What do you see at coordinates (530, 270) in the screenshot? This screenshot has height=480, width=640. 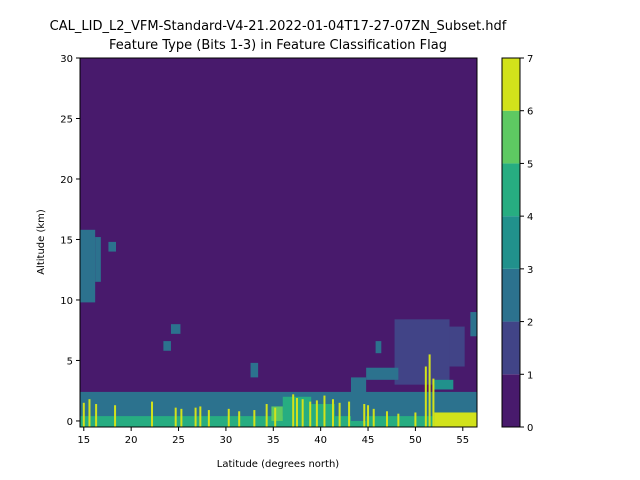 I see `colorbar-tick-label: 3` at bounding box center [530, 270].